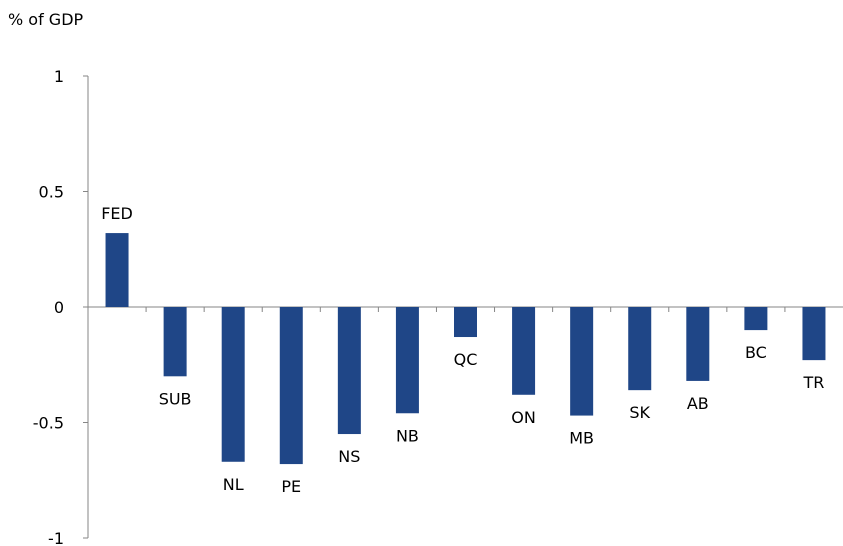  I want to click on bar-ab, so click(698, 344).